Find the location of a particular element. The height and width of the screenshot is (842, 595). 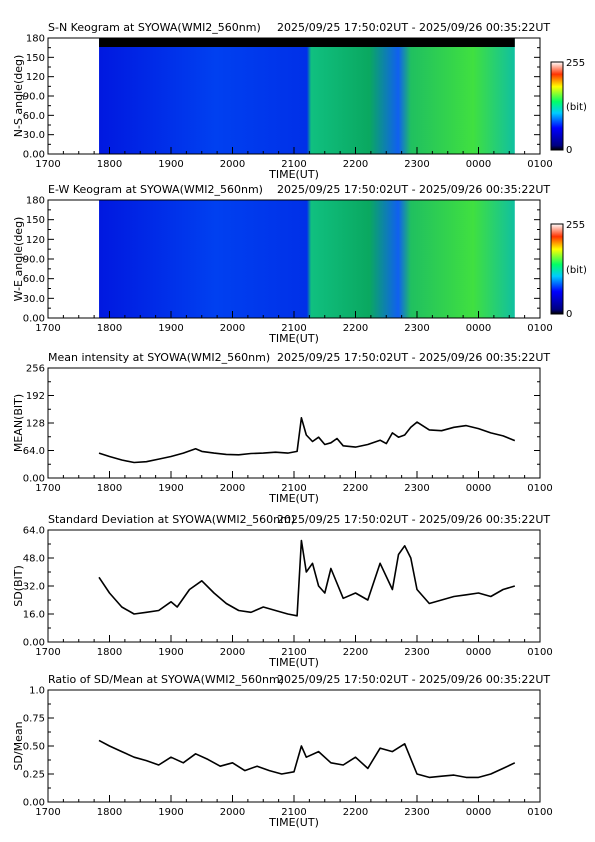

y-tick-label: 48.0 is located at coordinates (34, 559).